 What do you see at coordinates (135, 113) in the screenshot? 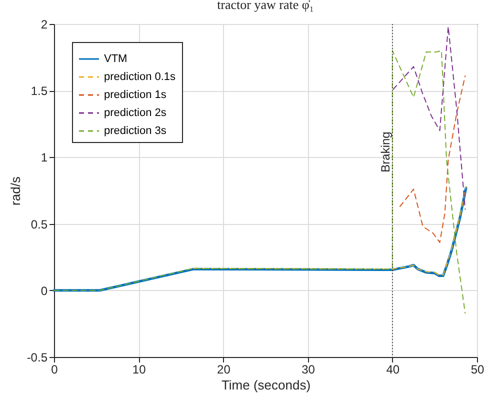
I see `legend-label: prediction 2s` at bounding box center [135, 113].